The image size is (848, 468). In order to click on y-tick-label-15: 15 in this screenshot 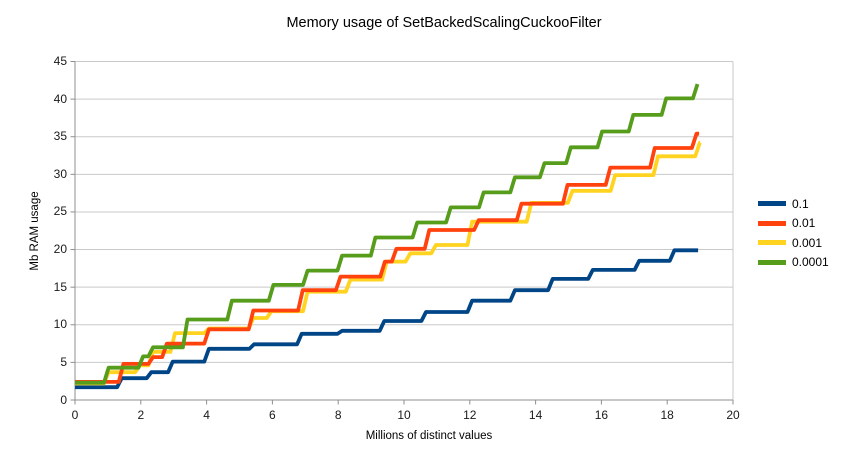, I will do `click(60, 286)`.